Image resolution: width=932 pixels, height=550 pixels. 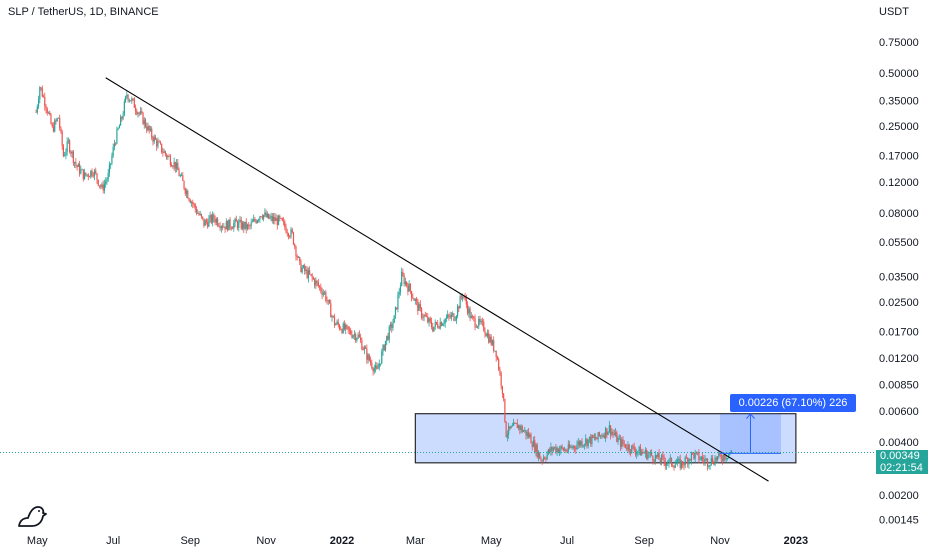 I want to click on y-tick-label: 0.01200, so click(x=899, y=359).